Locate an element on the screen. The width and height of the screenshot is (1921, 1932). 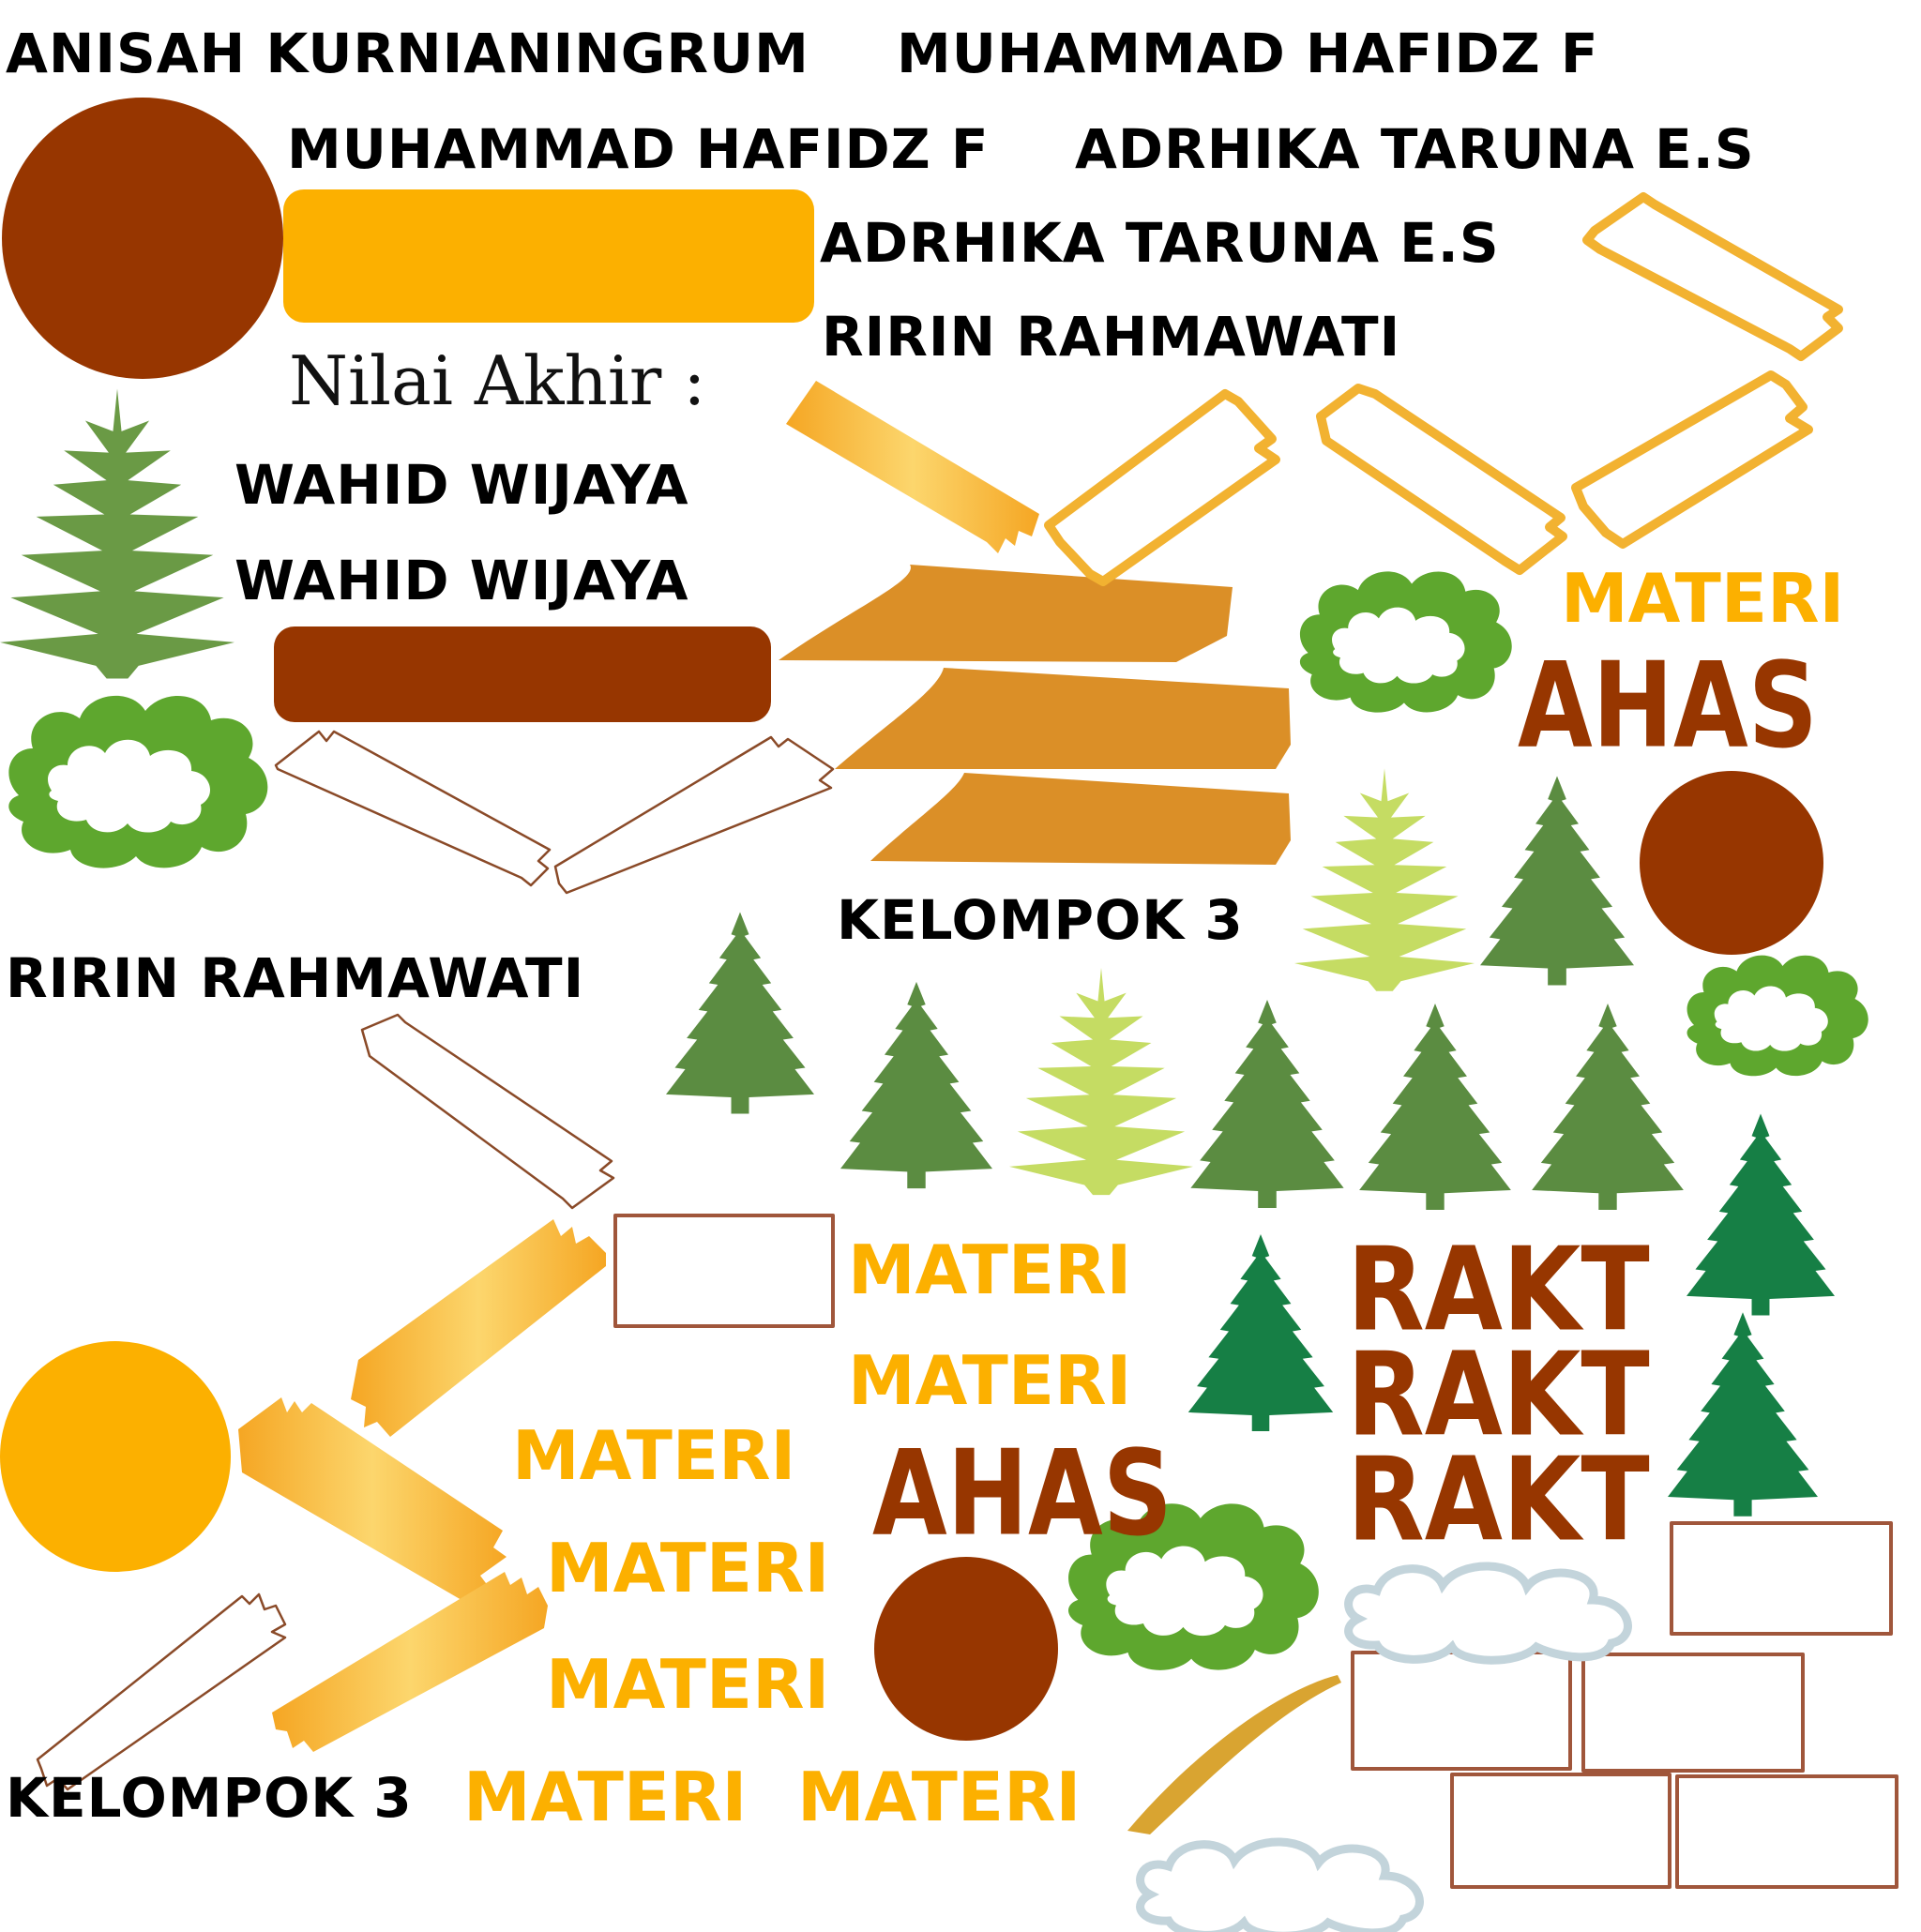
materi-label-7: MATERI is located at coordinates (605, 1797).